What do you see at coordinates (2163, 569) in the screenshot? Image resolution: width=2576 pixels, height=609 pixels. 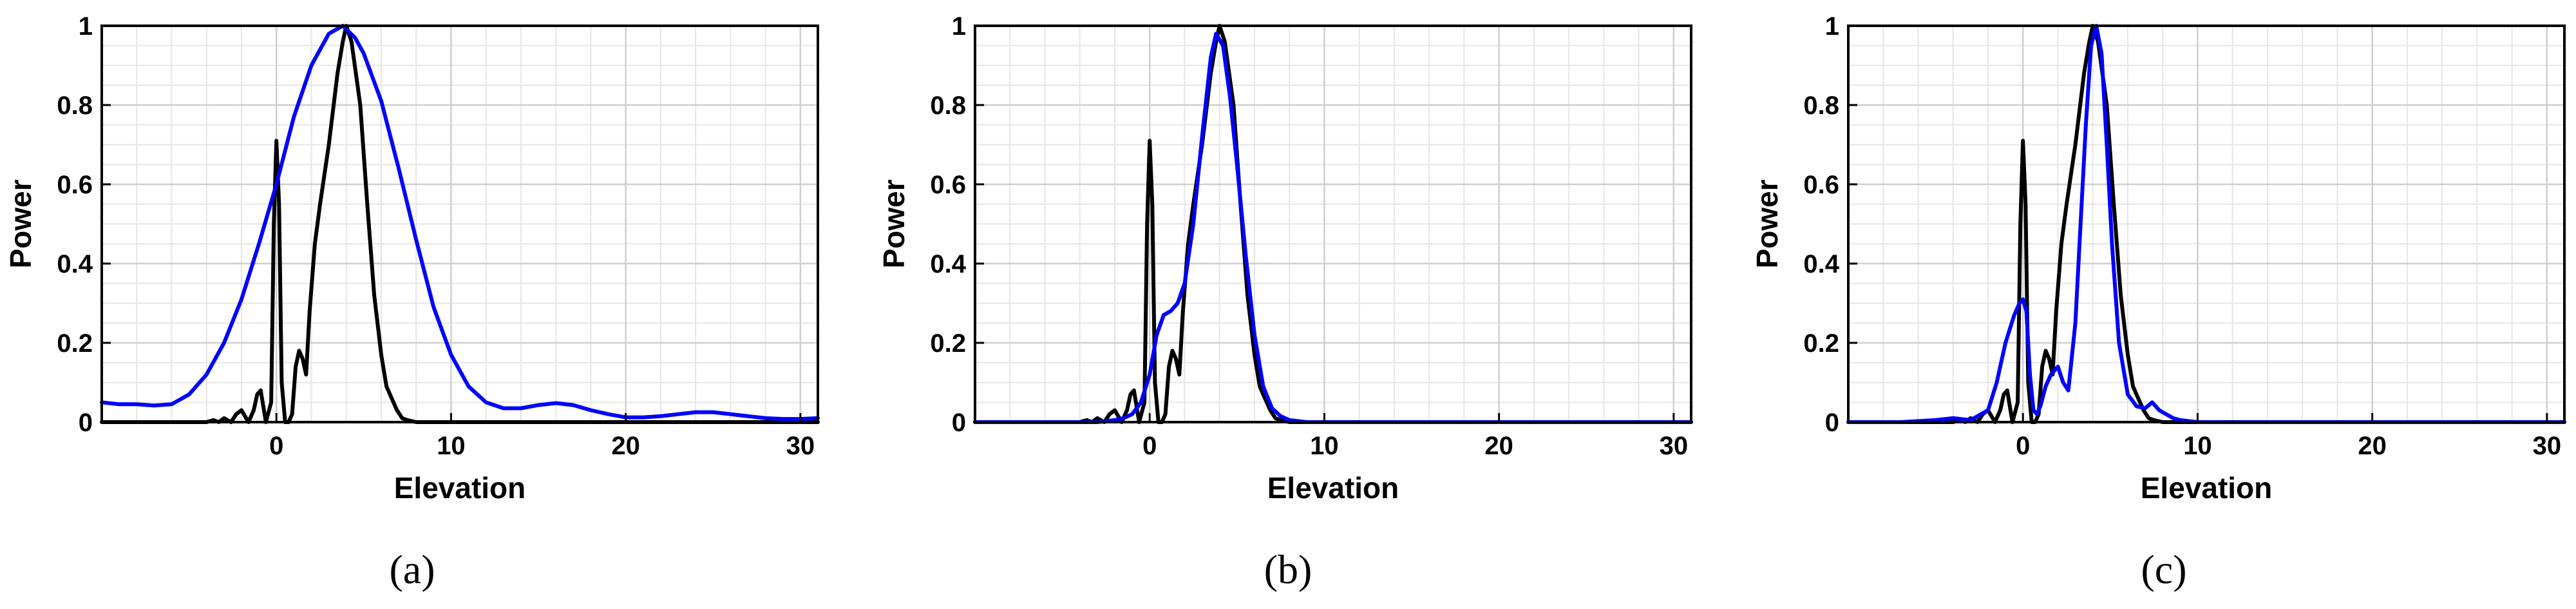 I see `panel-caption: (c)` at bounding box center [2163, 569].